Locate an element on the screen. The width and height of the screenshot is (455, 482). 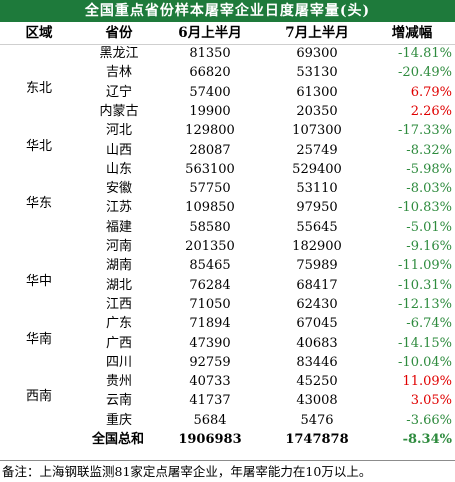
july-cell: 529400 is located at coordinates (317, 169).